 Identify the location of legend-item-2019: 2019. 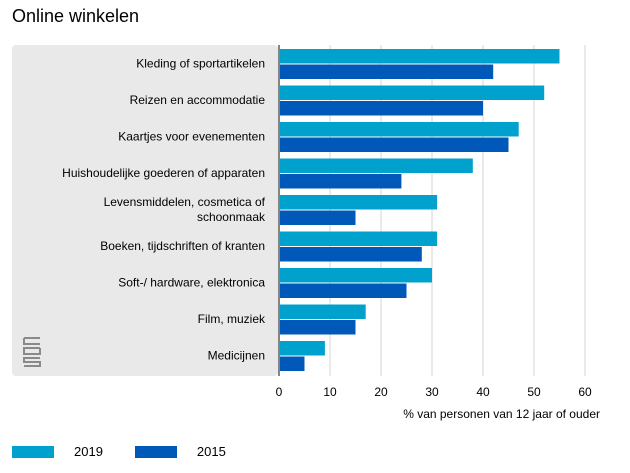
(57, 451).